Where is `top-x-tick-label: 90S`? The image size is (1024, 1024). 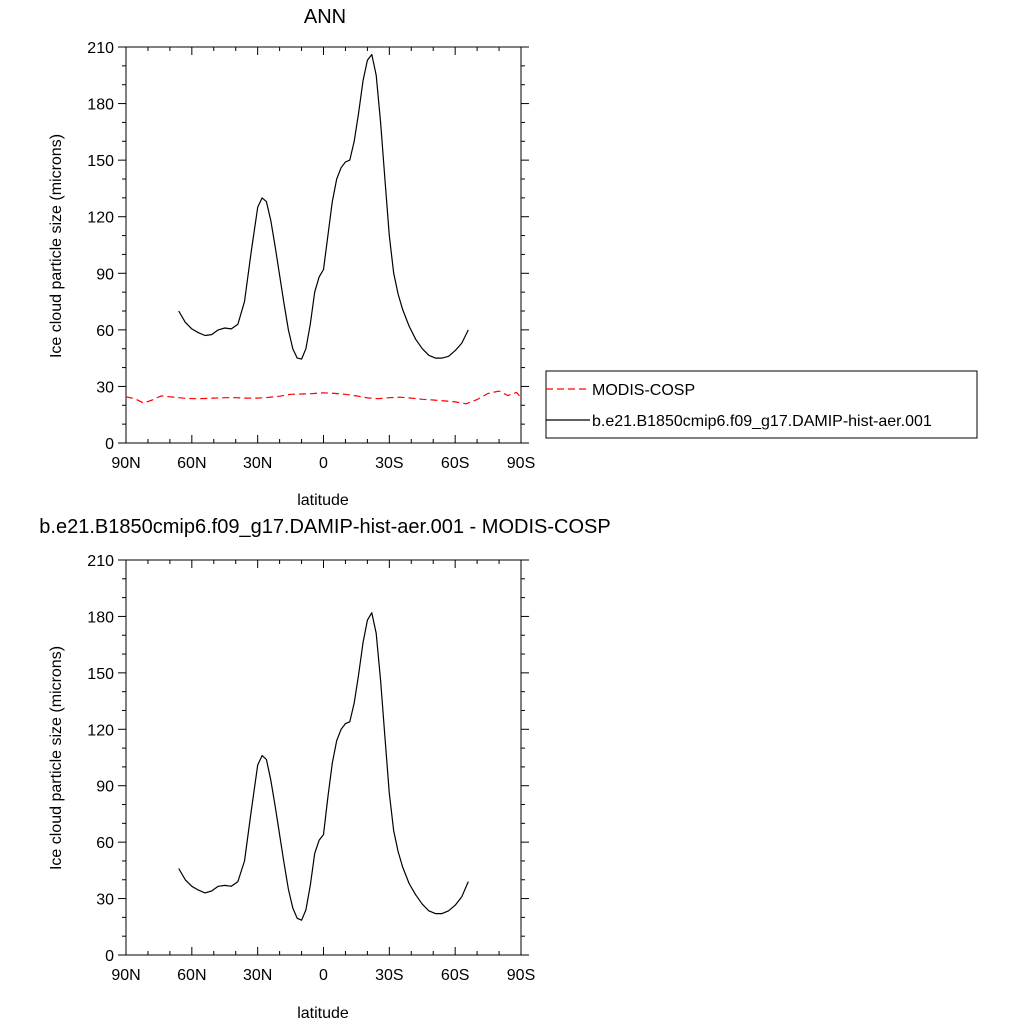
top-x-tick-label: 90S is located at coordinates (521, 463).